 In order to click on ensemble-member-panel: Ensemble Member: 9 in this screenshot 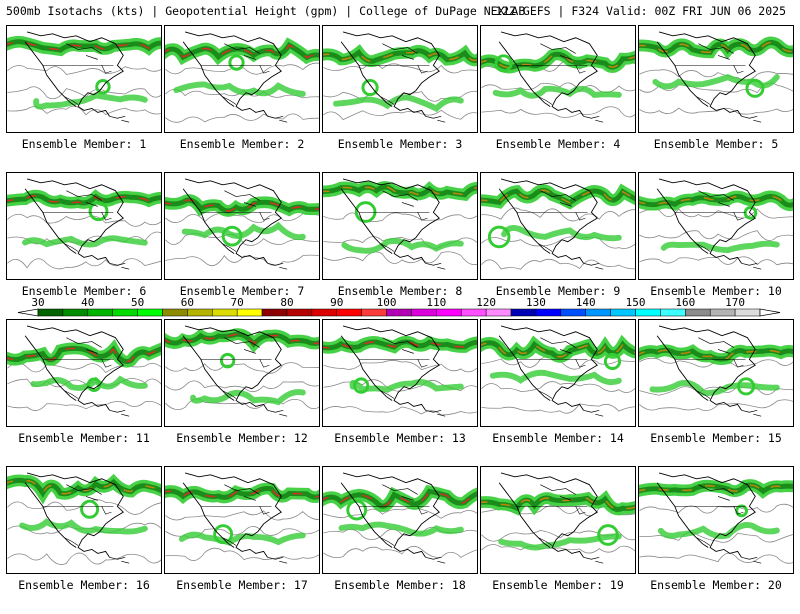, I will do `click(558, 246)`.